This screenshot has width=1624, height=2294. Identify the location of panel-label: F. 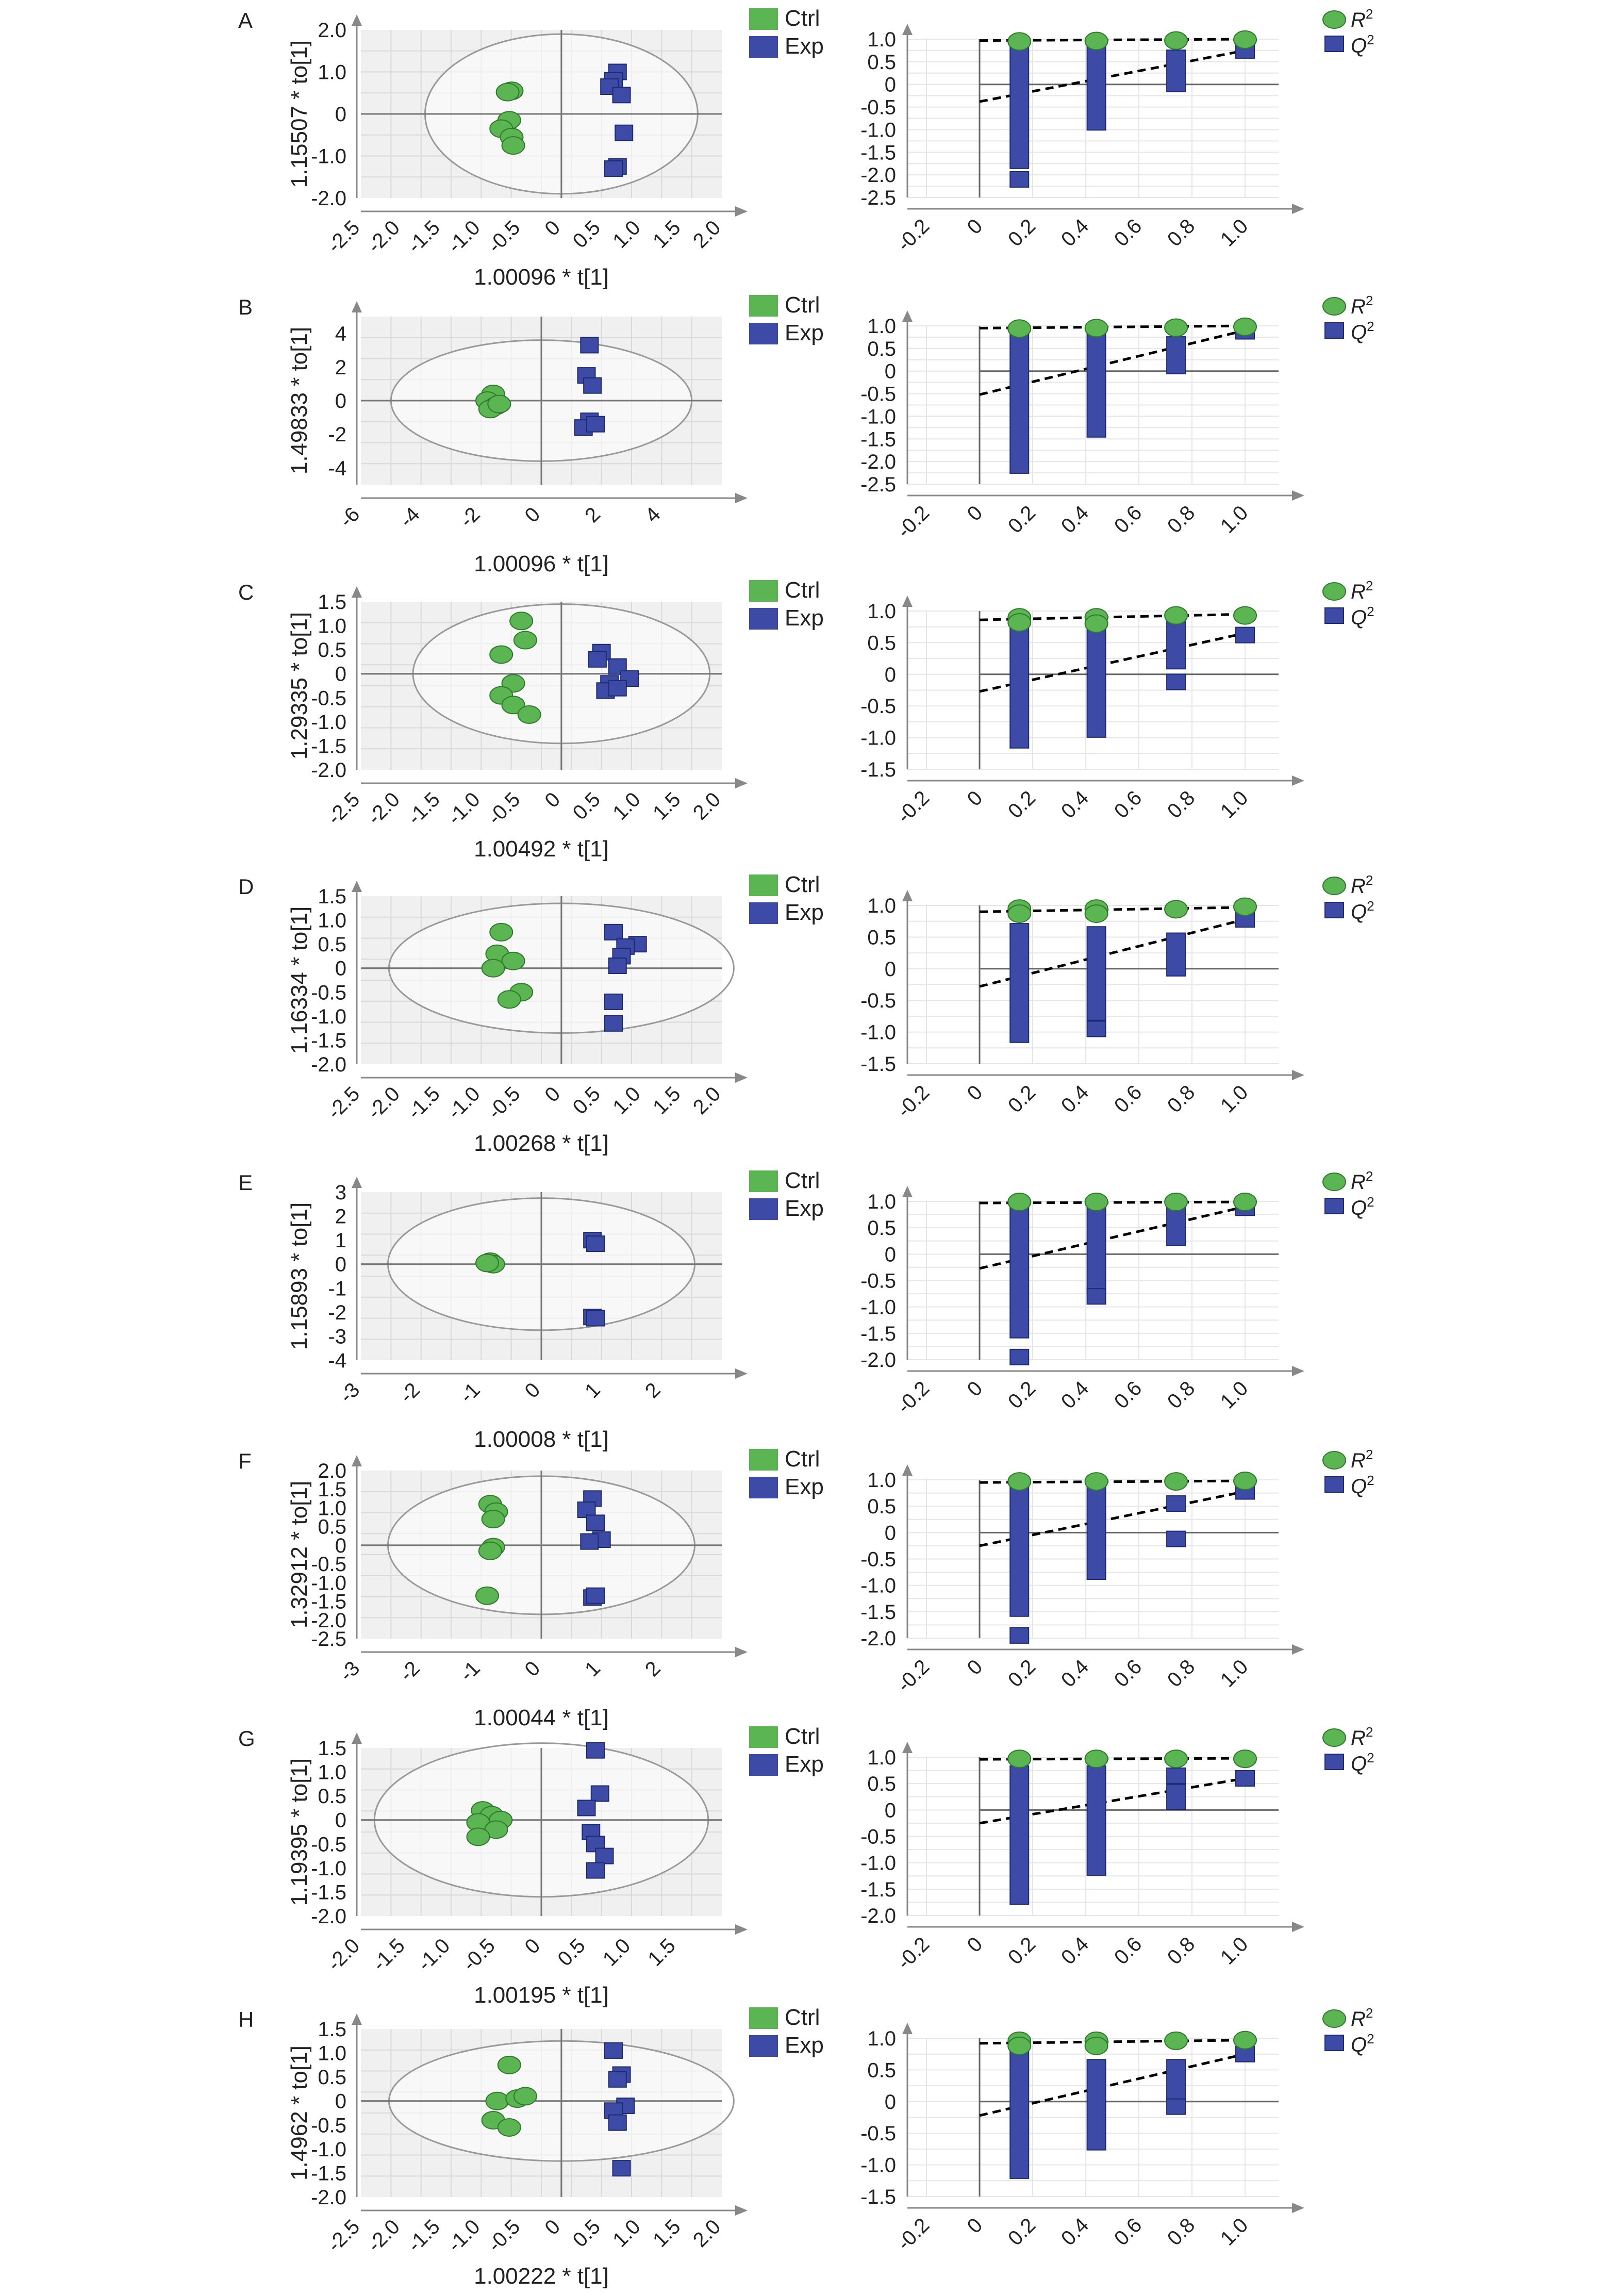
(245, 1461).